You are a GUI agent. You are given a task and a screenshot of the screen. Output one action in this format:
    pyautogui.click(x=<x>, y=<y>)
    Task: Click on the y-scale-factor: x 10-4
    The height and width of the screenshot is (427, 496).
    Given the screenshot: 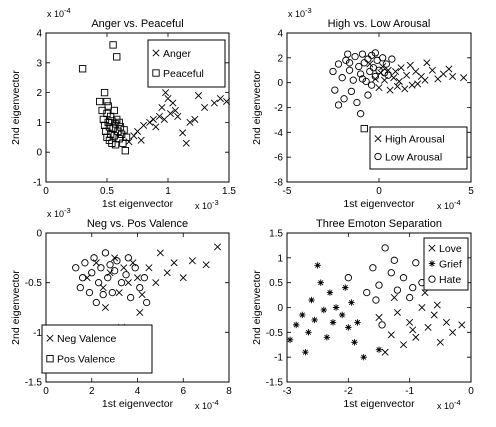 What is the action you would take?
    pyautogui.click(x=59, y=12)
    